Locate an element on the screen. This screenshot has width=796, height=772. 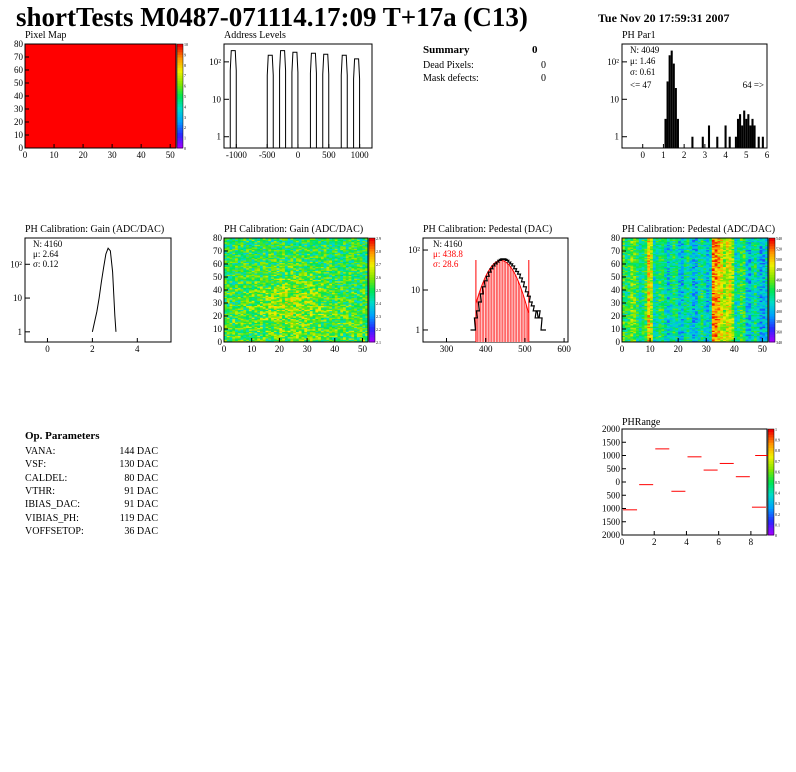
y-tick-label: 50 is located at coordinates (19, 83).